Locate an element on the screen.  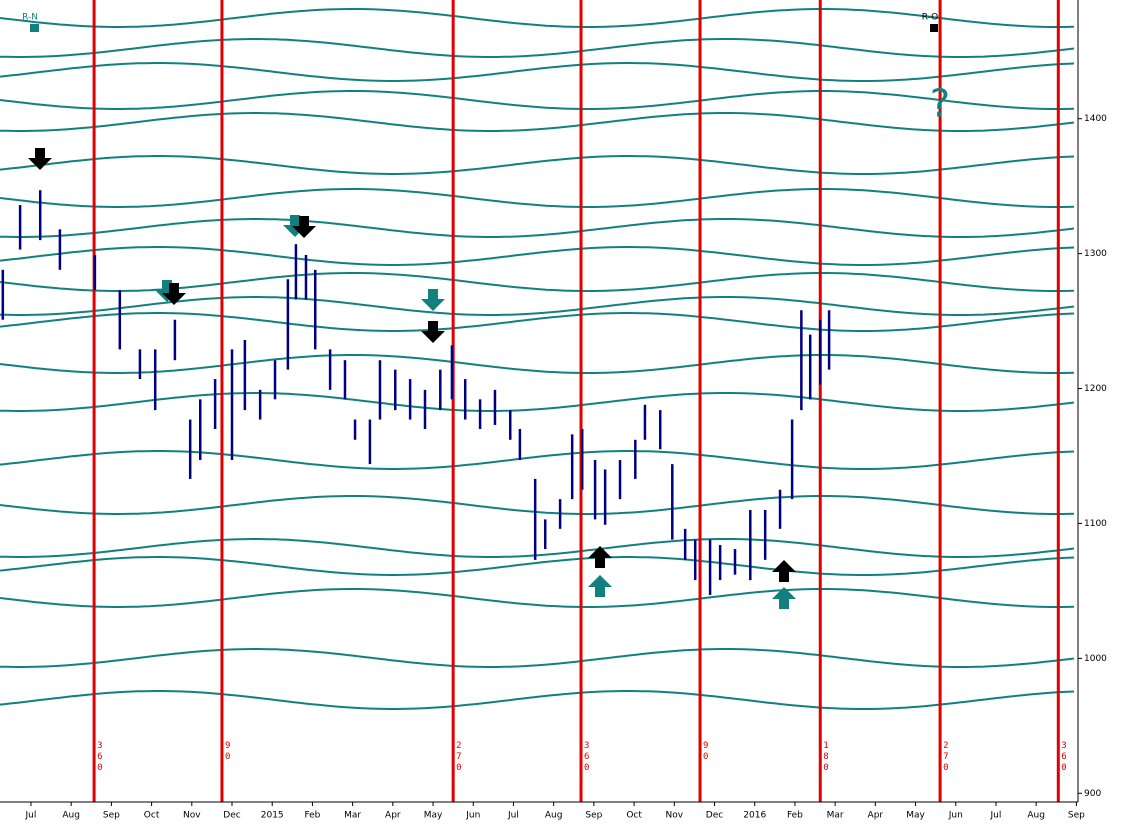
x-tick-label: 2015 is located at coordinates (272, 816).